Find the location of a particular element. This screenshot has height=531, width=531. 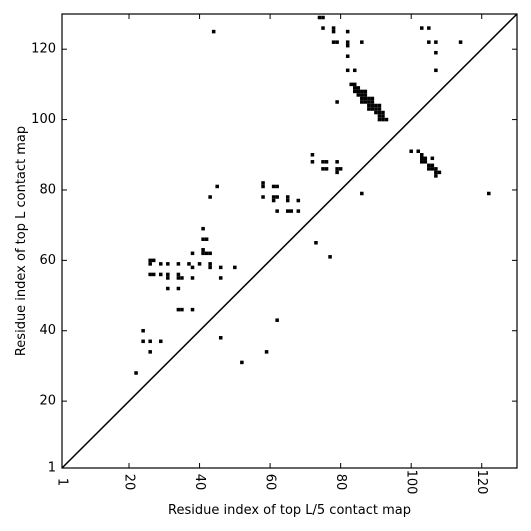

x-tick-label: 1 is located at coordinates (62, 482).